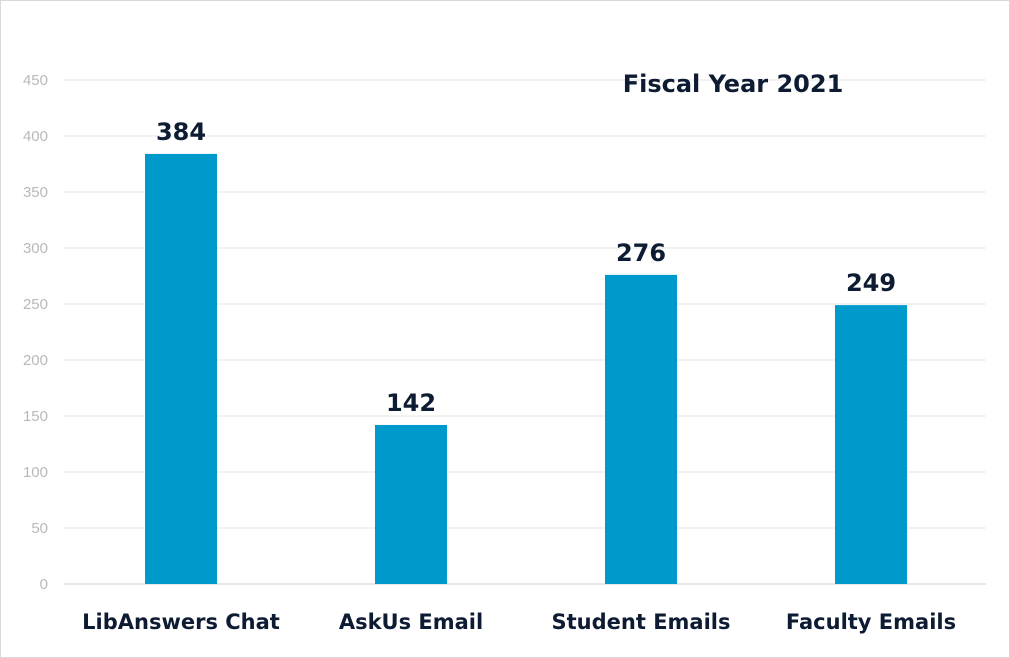  I want to click on chart-title: Fiscal Year 2021, so click(733, 84).